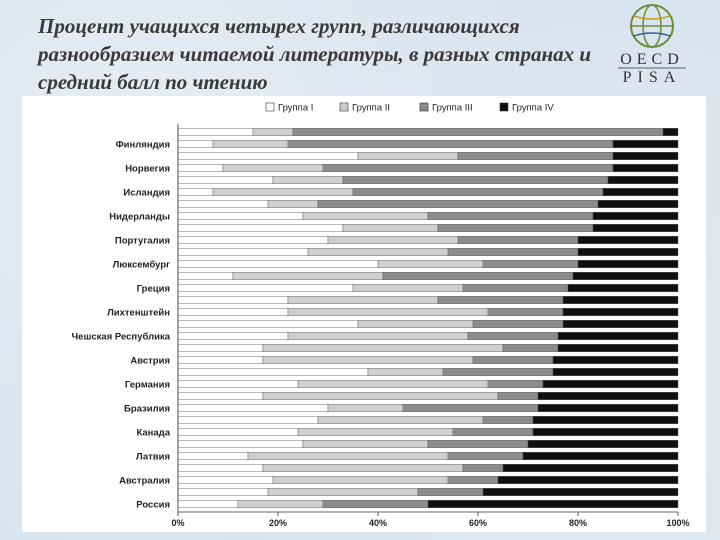 The height and width of the screenshot is (540, 720). What do you see at coordinates (278, 523) in the screenshot?
I see `x-tick-label: 20%` at bounding box center [278, 523].